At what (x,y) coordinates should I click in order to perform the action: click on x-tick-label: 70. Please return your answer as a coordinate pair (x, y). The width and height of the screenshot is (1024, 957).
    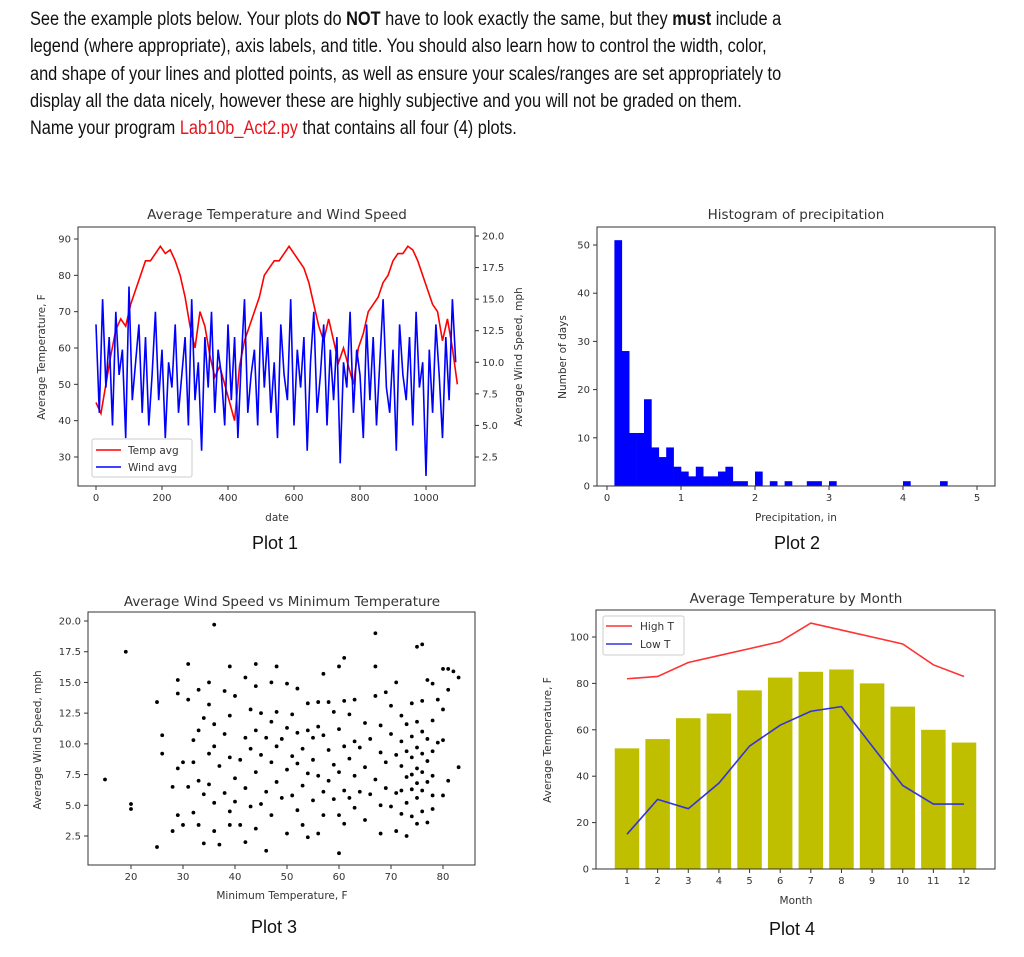
    Looking at the image, I should click on (391, 877).